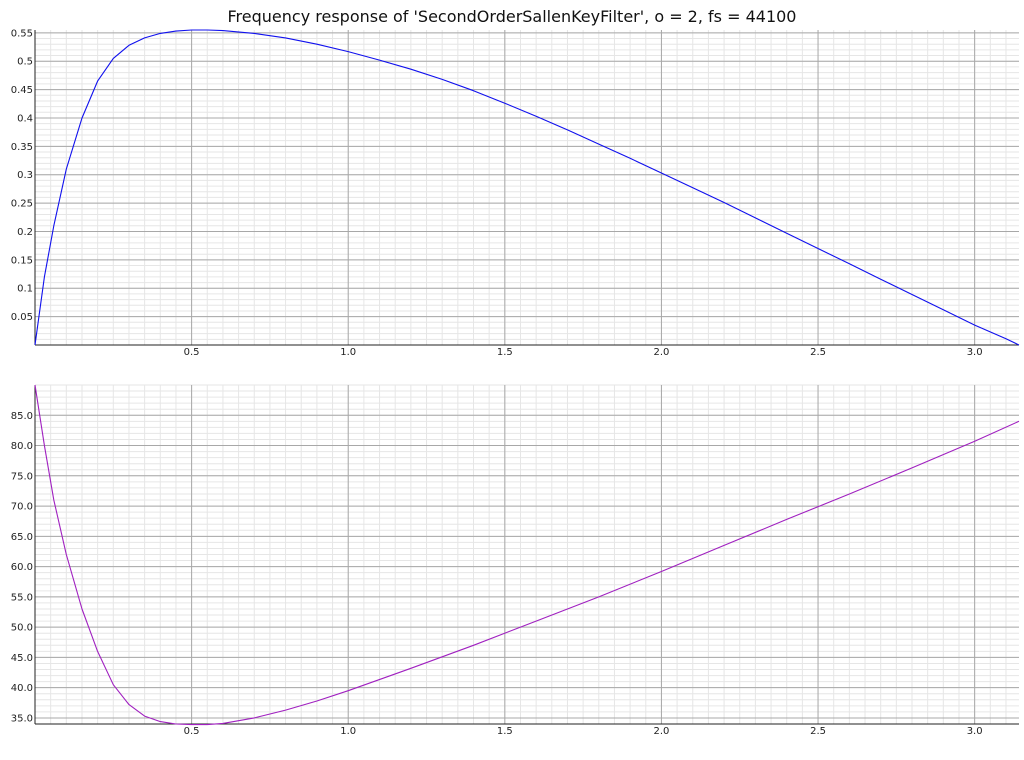 Image resolution: width=1024 pixels, height=760 pixels. What do you see at coordinates (22, 597) in the screenshot?
I see `phase-y-tick-label: 55.0` at bounding box center [22, 597].